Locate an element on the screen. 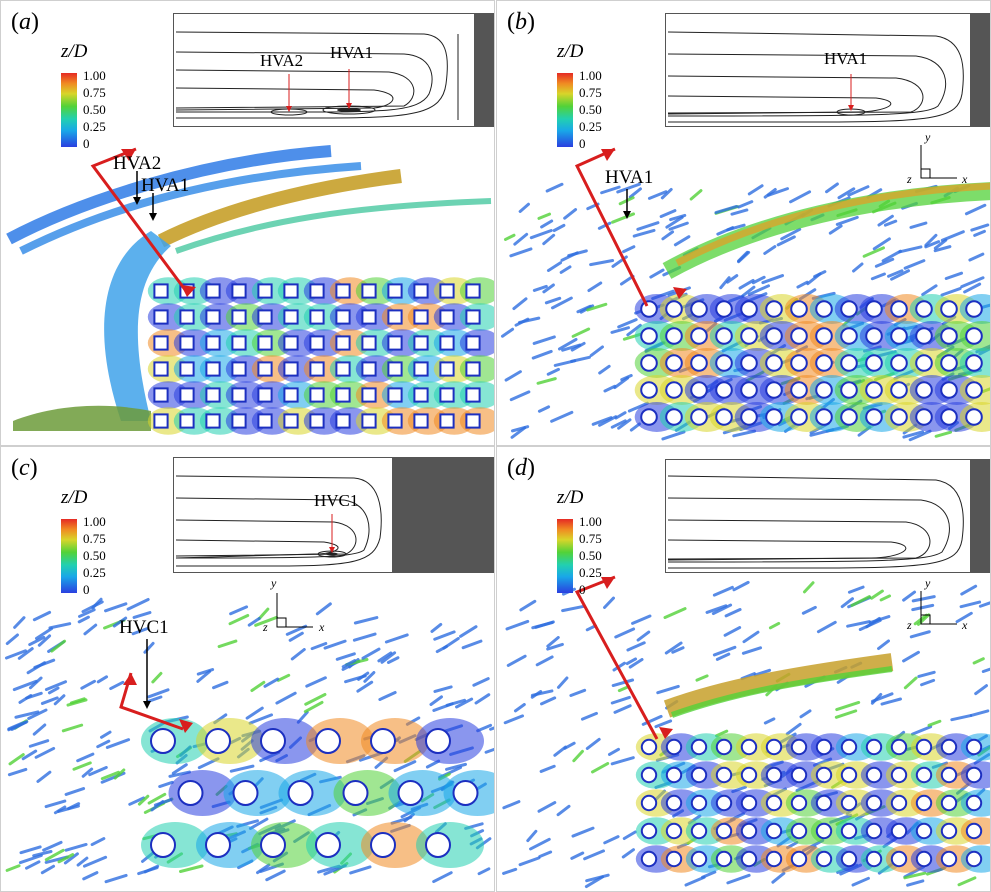 The width and height of the screenshot is (991, 892). axis-z-label: z is located at coordinates (909, 179).